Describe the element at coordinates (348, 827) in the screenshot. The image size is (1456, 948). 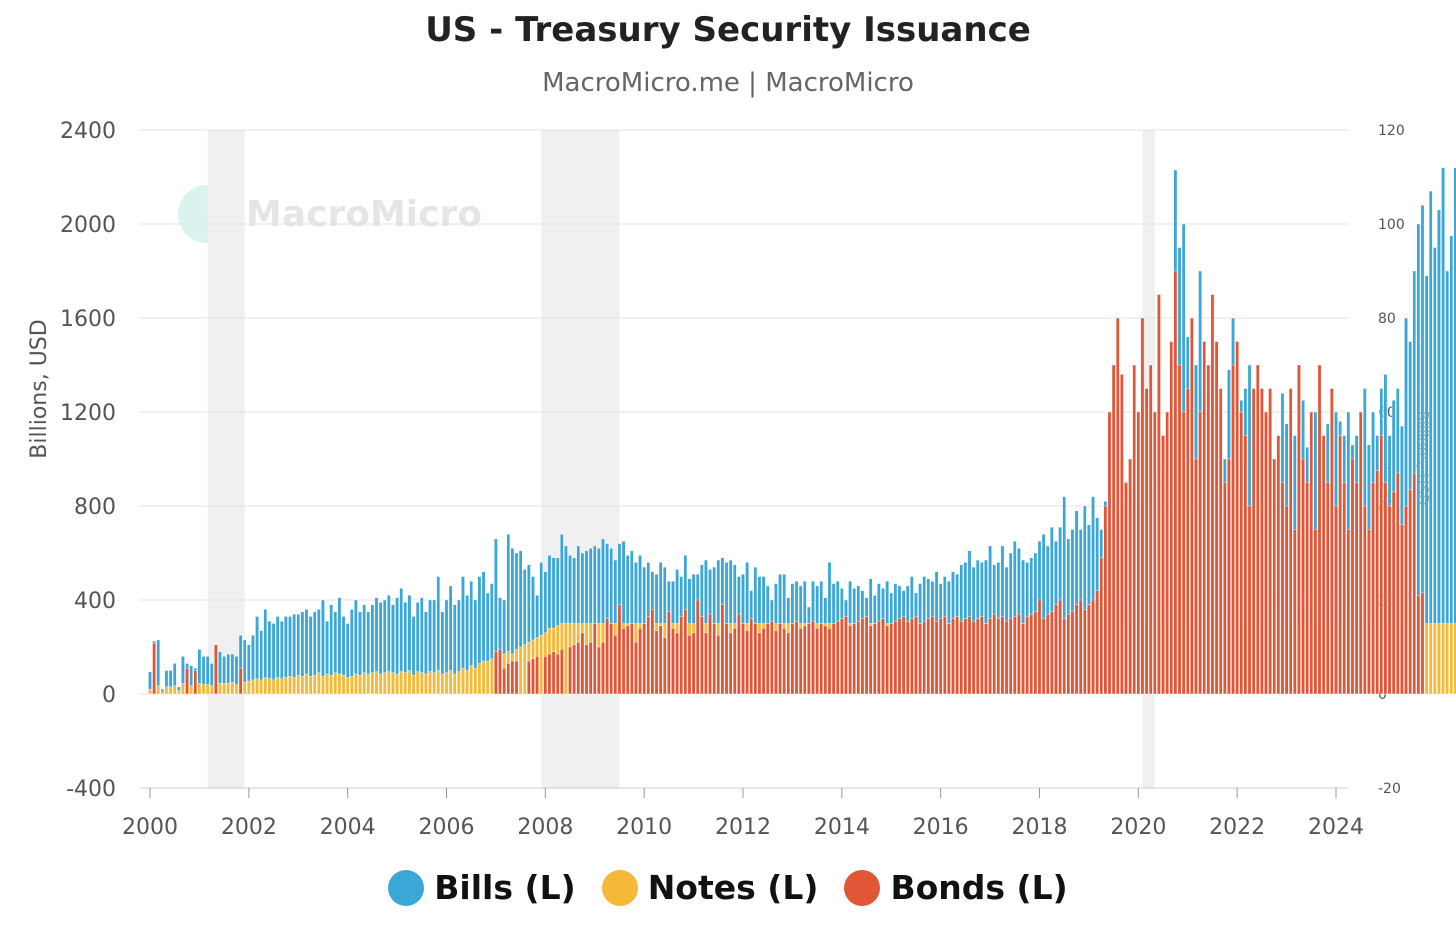
I see `x-tick-label: 2004` at that location.